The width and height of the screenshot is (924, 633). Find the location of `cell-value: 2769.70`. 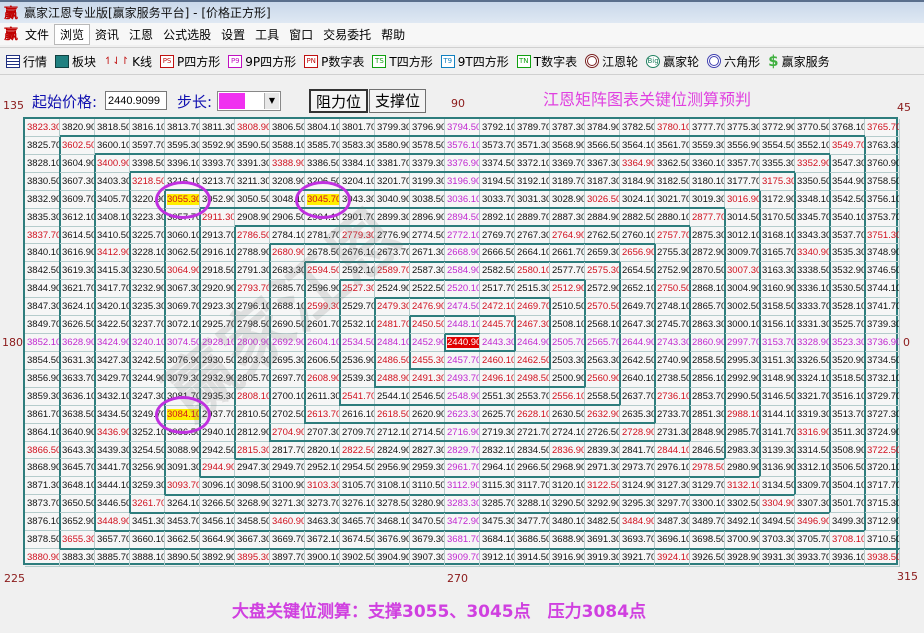

cell-value: 2769.70 is located at coordinates (498, 235).